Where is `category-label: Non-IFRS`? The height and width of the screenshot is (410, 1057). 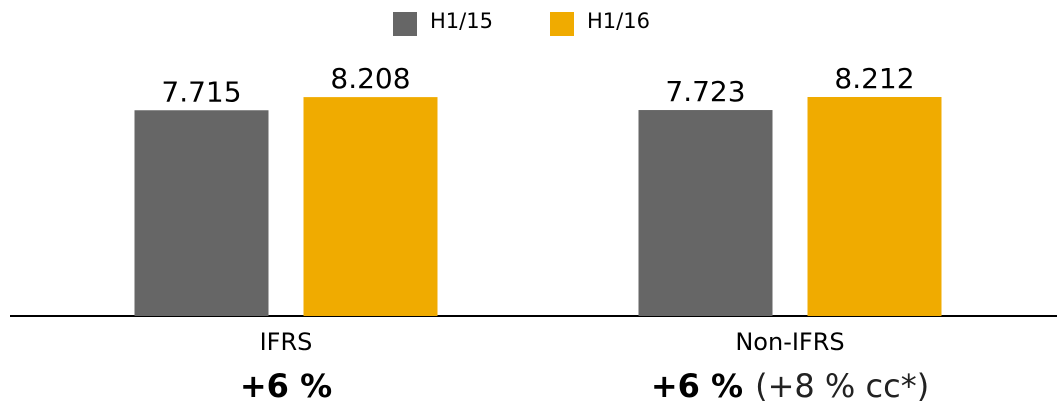 category-label: Non-IFRS is located at coordinates (789, 342).